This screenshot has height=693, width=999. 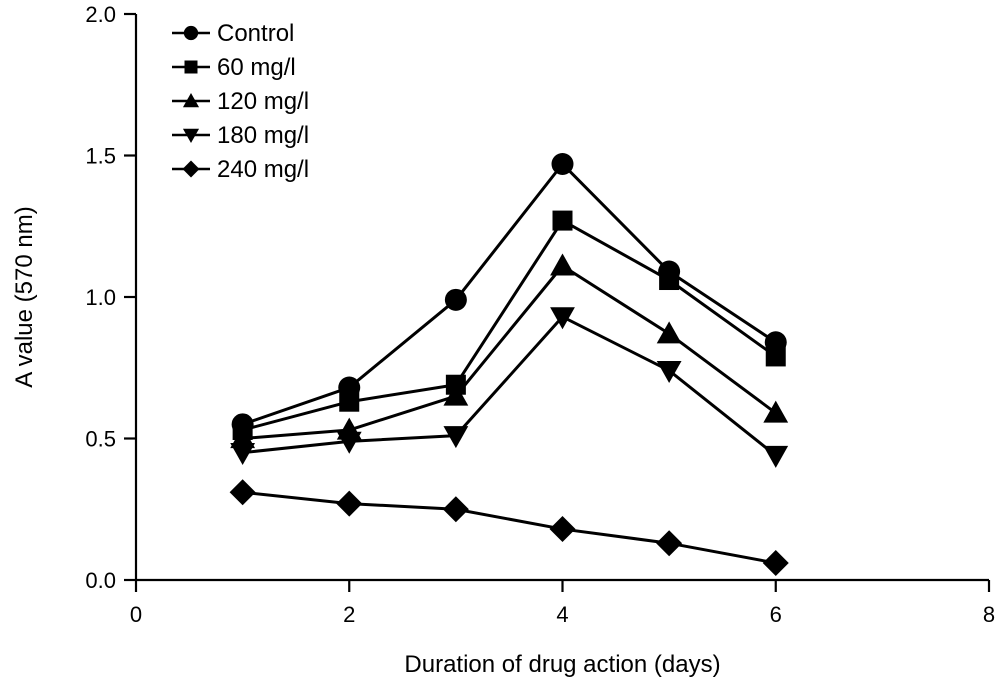 What do you see at coordinates (263, 169) in the screenshot?
I see `legend-label: 240 mg/l` at bounding box center [263, 169].